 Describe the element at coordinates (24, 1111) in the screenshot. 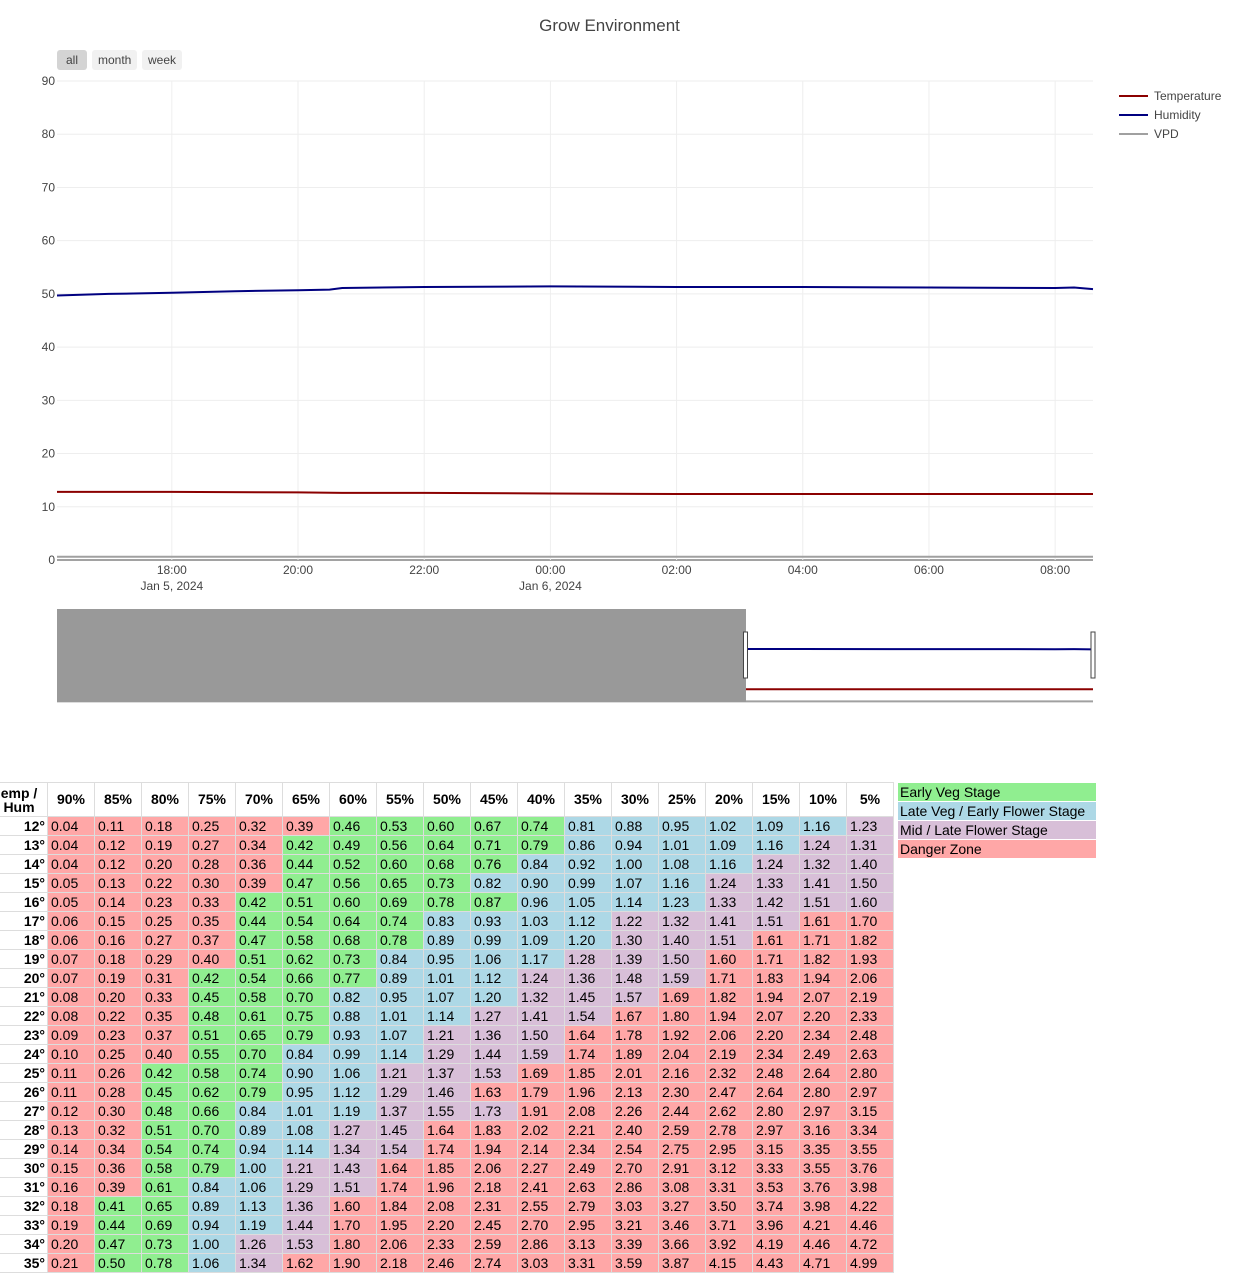

I see `row-header-temp: 27°` at that location.